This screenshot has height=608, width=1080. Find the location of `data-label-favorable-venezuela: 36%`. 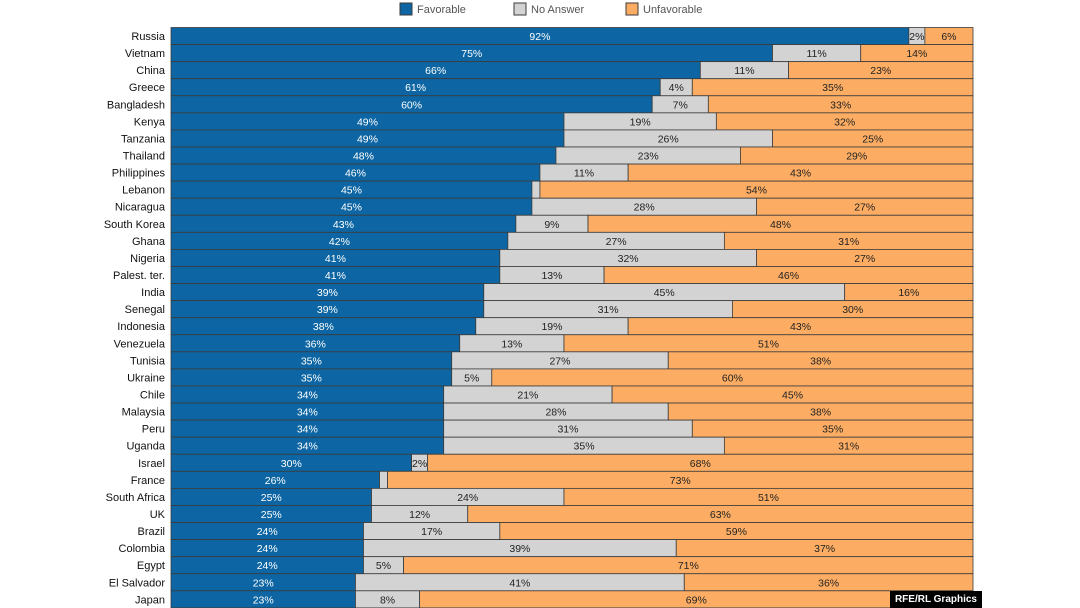

data-label-favorable-venezuela: 36% is located at coordinates (315, 344).